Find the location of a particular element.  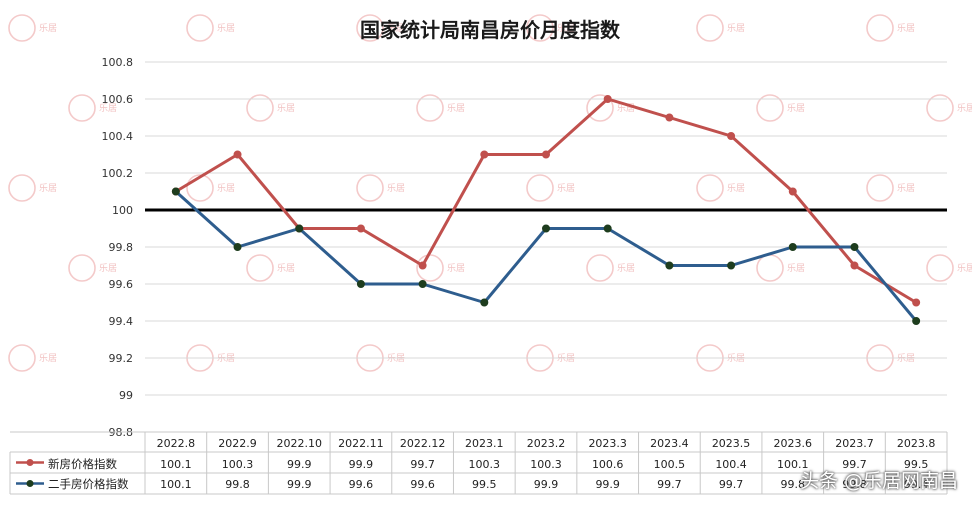

data-label: 100.6 is located at coordinates (608, 464).